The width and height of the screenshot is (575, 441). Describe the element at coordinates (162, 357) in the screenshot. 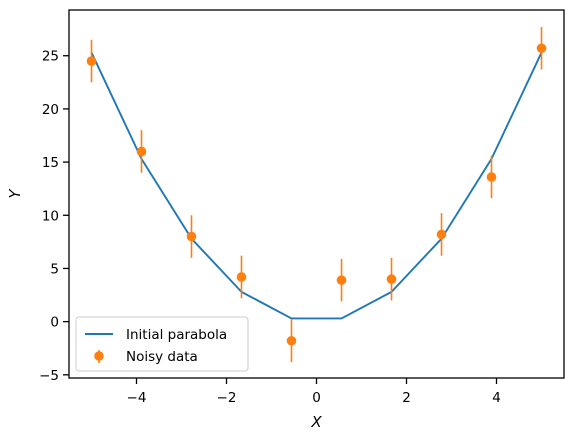

I see `legend-label-noisy-data: Noisy data` at that location.